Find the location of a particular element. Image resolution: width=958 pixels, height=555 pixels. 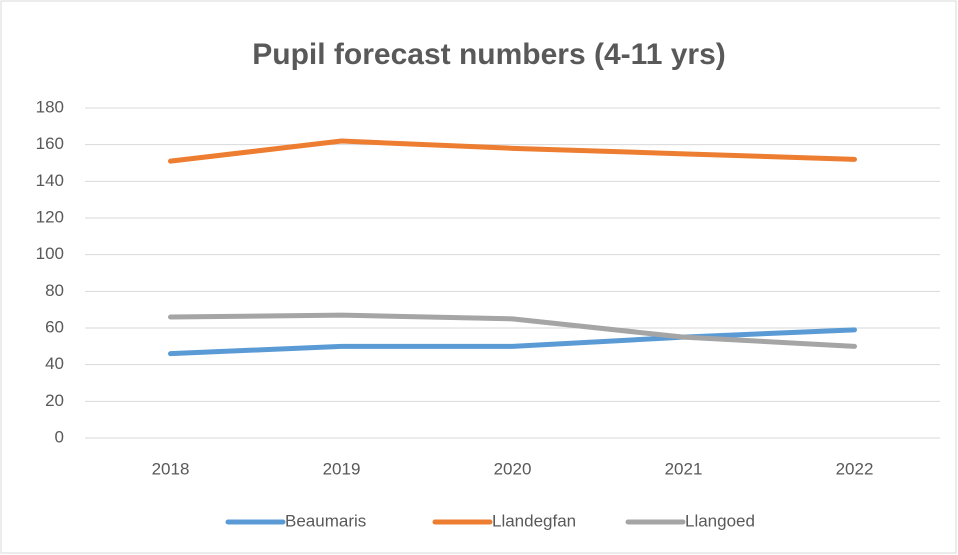

x-tick-label: 2022 is located at coordinates (855, 468).